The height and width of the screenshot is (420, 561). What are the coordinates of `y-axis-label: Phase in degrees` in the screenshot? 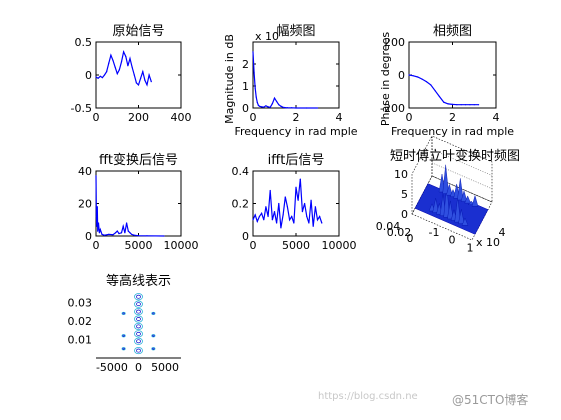 It's located at (385, 79).